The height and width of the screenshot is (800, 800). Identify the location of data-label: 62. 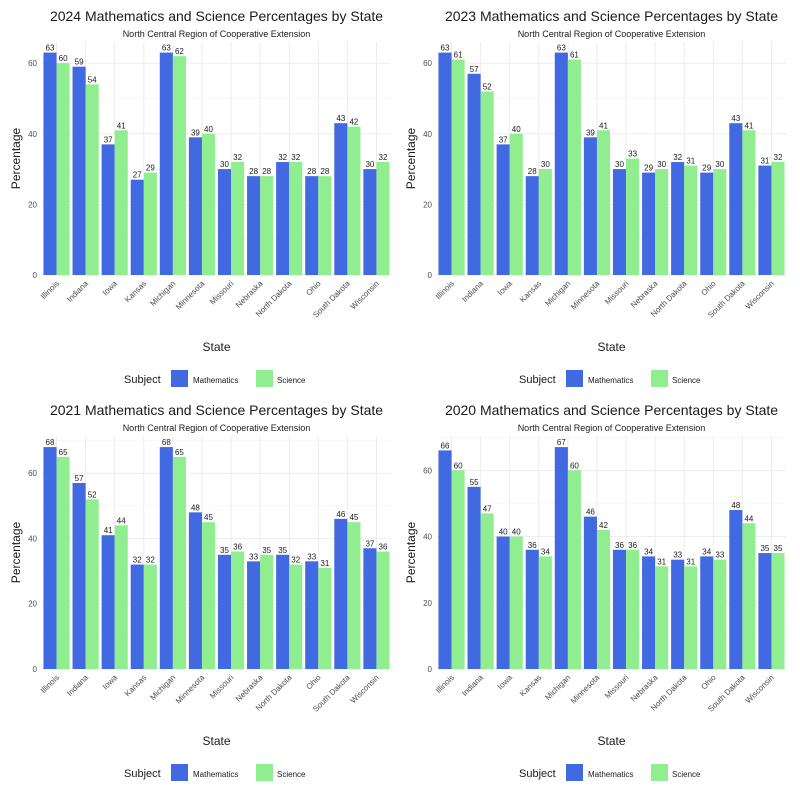
(179, 51).